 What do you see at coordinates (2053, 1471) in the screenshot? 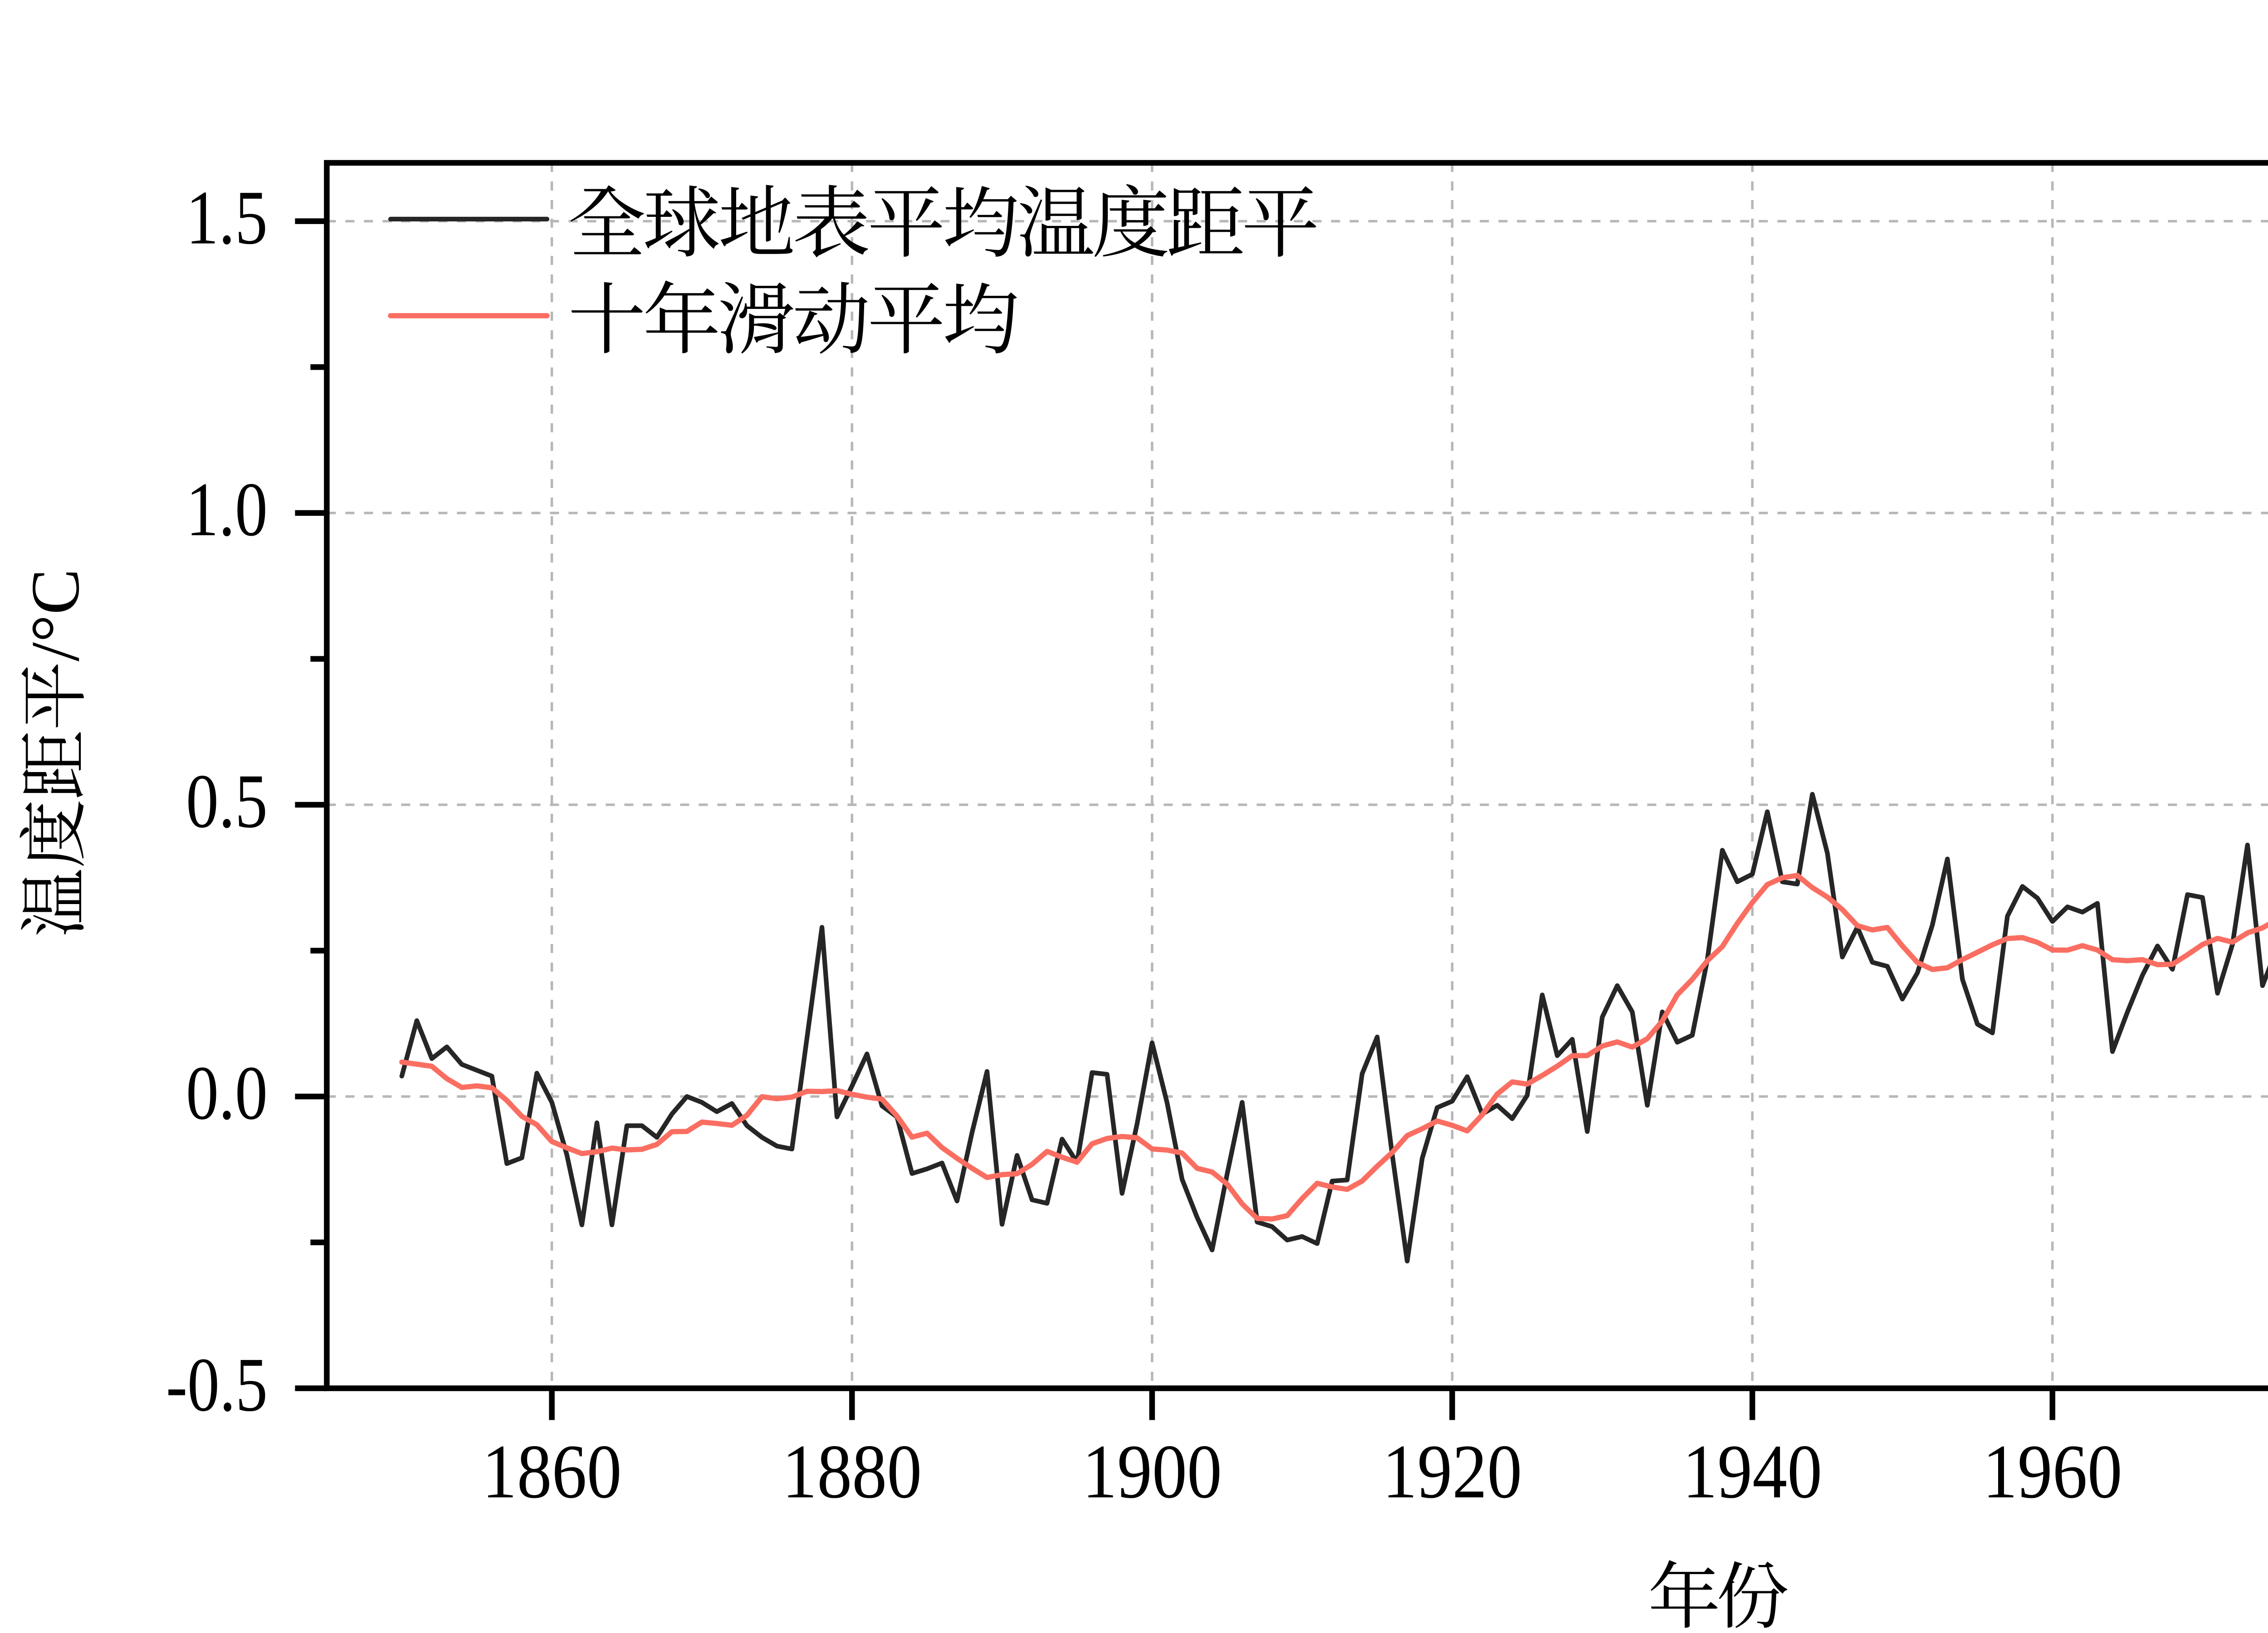
I see `svg-text: 1960` at bounding box center [2053, 1471].